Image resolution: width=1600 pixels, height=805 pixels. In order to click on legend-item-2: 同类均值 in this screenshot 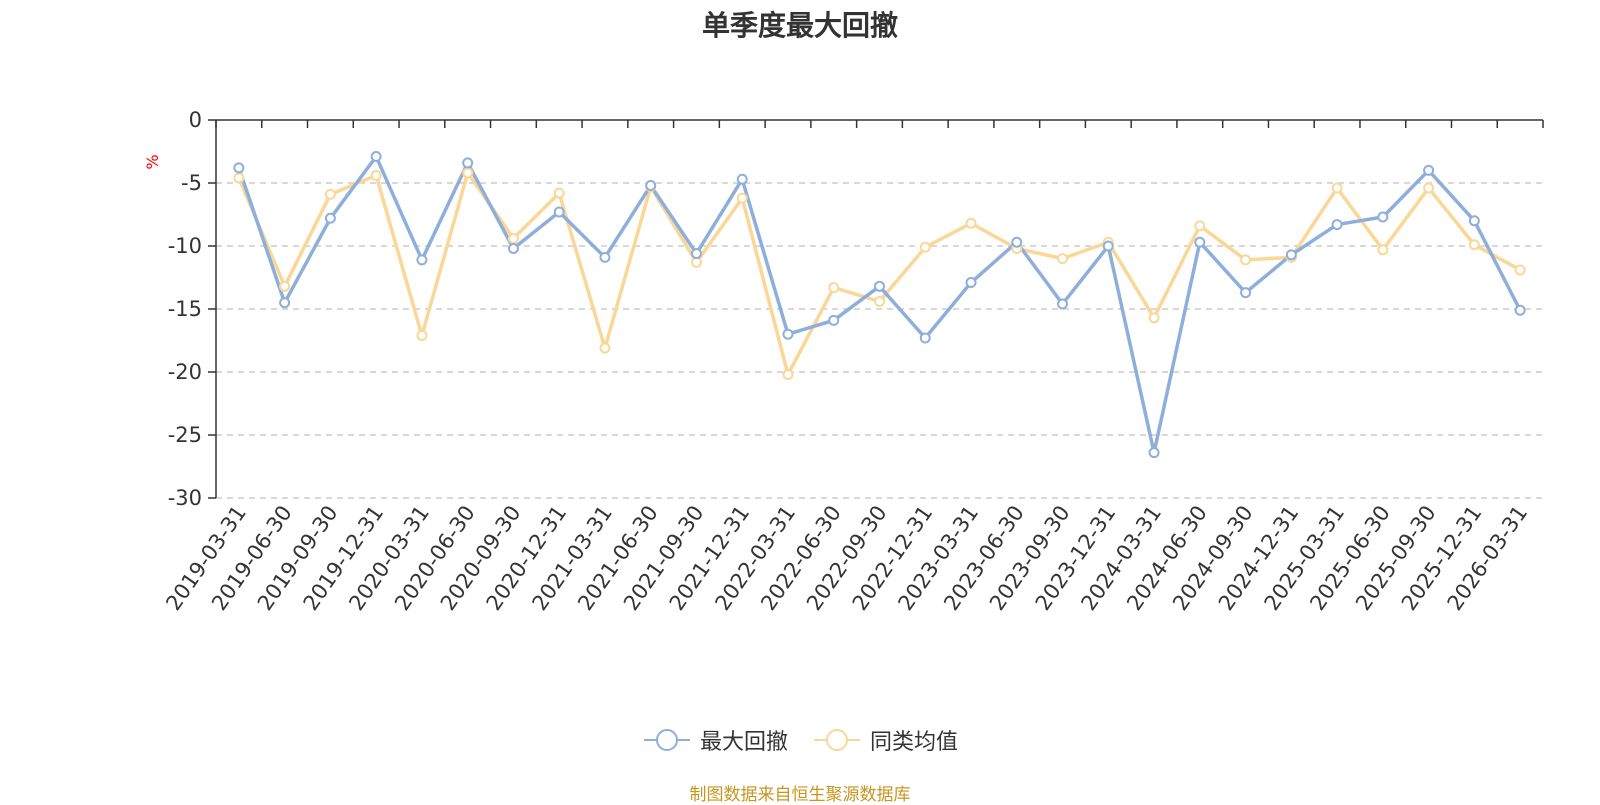, I will do `click(885, 740)`.